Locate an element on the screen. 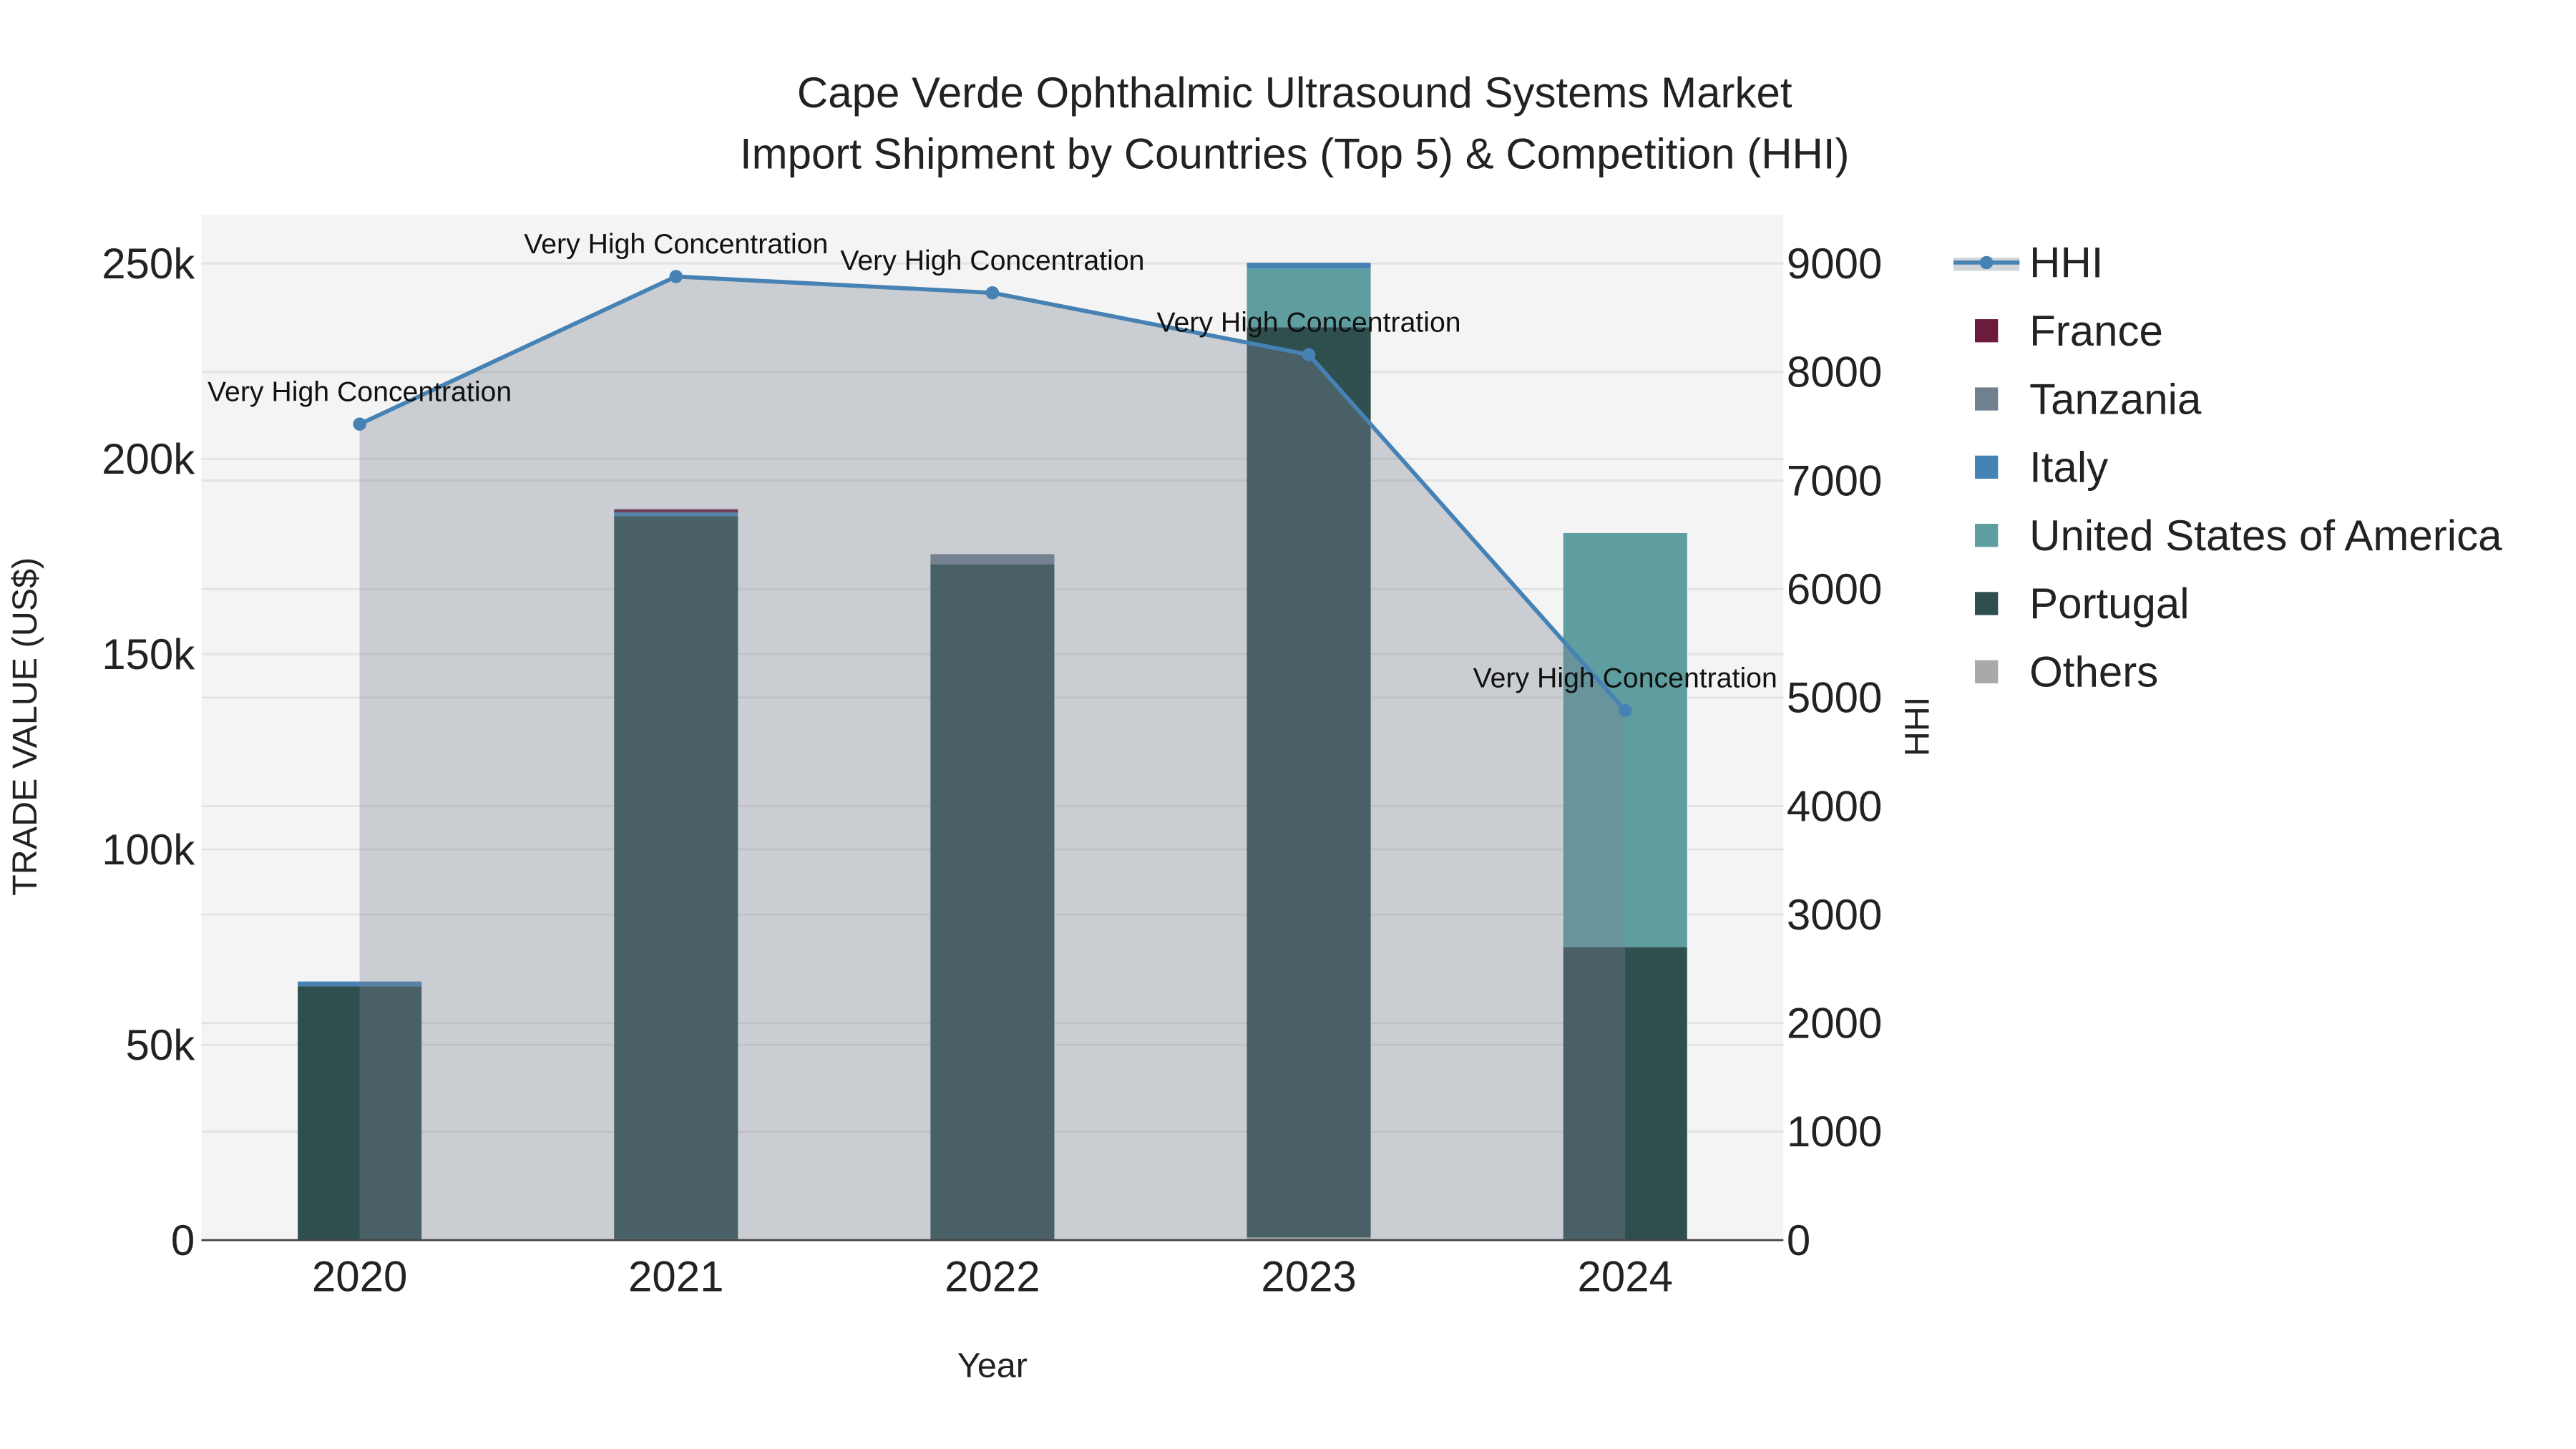 This screenshot has width=2576, height=1449. legend-label: HHI is located at coordinates (2066, 263).